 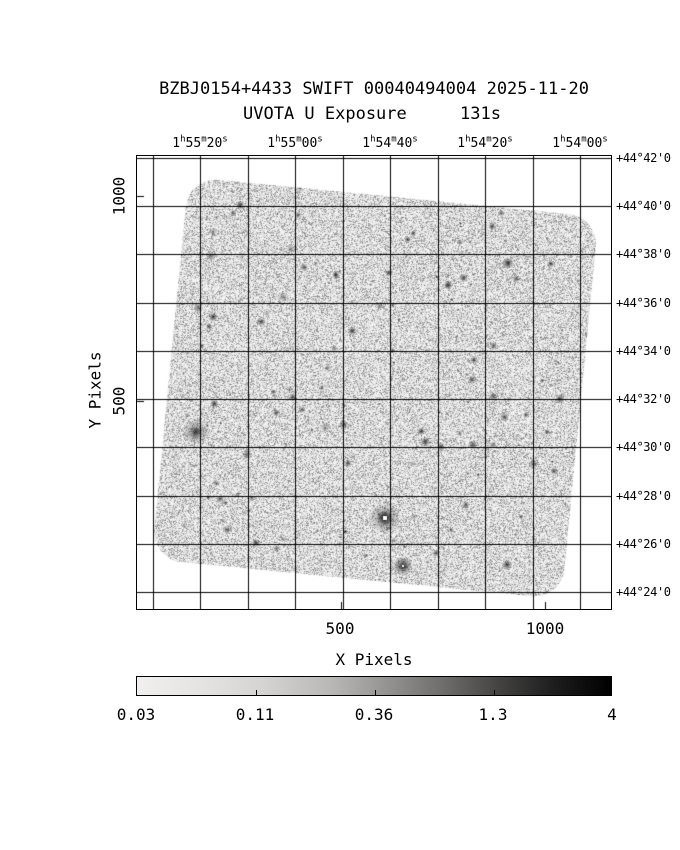 I want to click on colorbar-tick-label: 0.03, so click(x=136, y=714).